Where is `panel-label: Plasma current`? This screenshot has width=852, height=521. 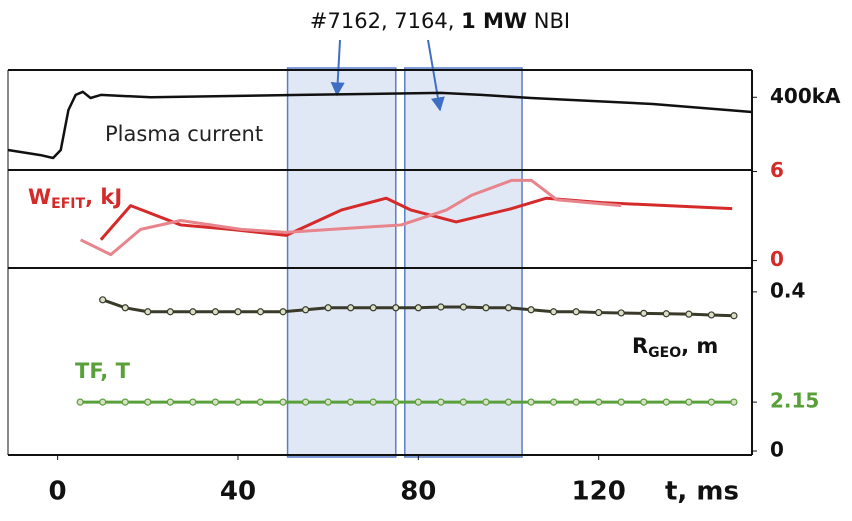 panel-label: Plasma current is located at coordinates (184, 134).